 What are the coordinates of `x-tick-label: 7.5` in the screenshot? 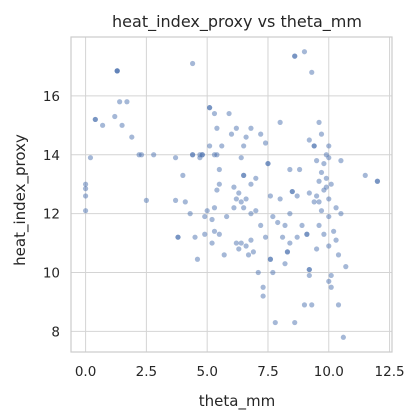 It's located at (267, 372).